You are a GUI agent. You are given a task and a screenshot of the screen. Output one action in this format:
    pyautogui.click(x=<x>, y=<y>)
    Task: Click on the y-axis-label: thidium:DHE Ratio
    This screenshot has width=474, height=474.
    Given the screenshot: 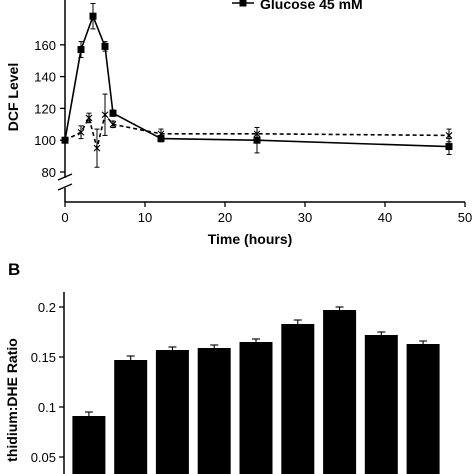 What is the action you would take?
    pyautogui.click(x=12, y=400)
    